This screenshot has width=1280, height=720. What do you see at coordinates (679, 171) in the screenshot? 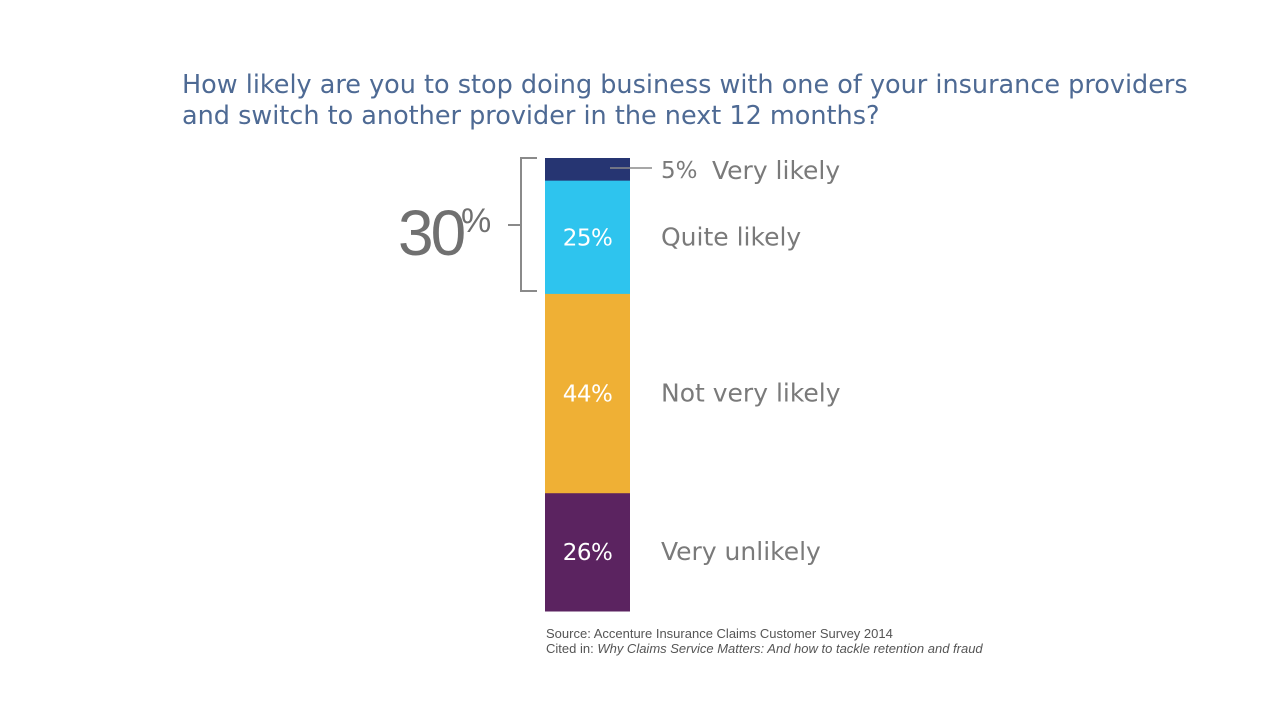
I see `value-label-very-likely: 5%` at bounding box center [679, 171].